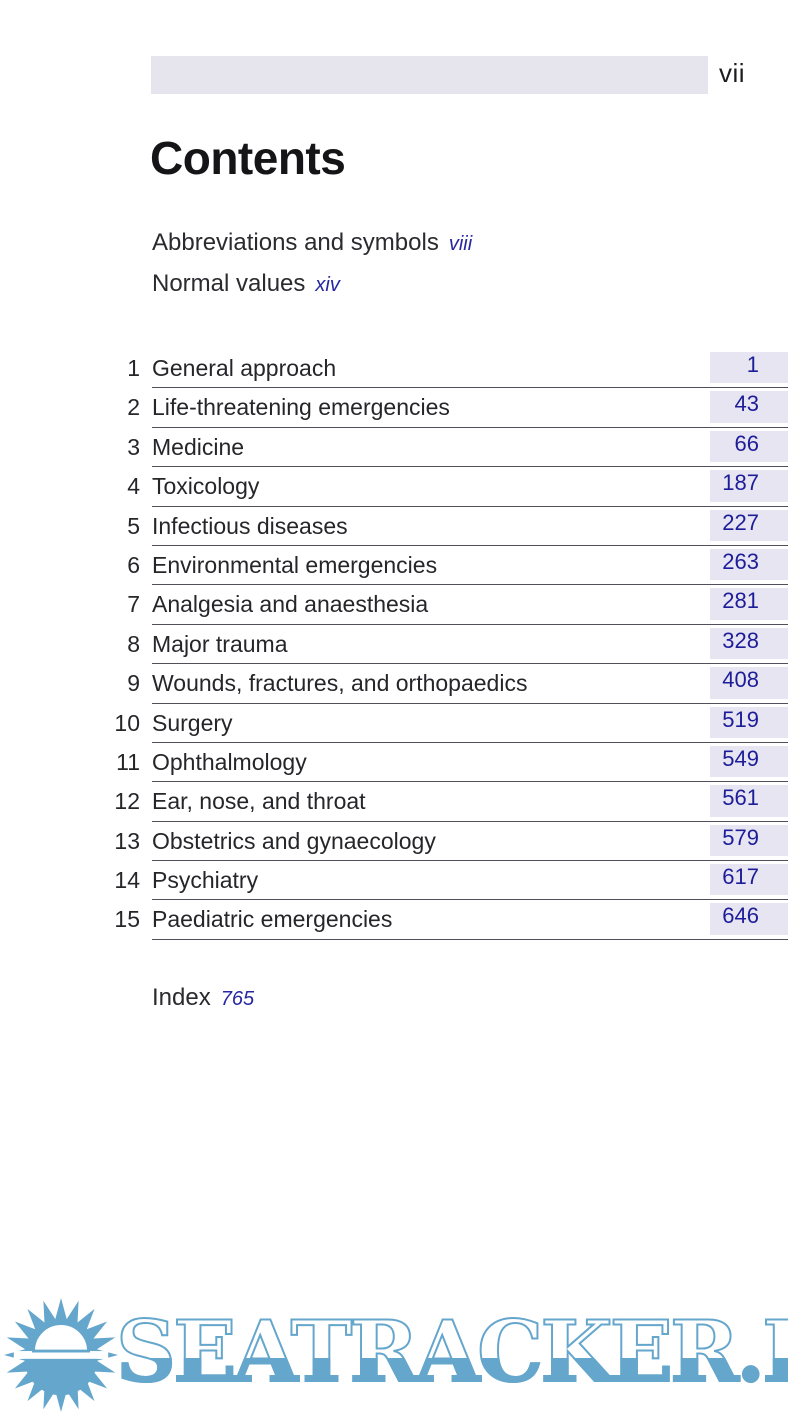  I want to click on chapter-number: 14, so click(127, 880).